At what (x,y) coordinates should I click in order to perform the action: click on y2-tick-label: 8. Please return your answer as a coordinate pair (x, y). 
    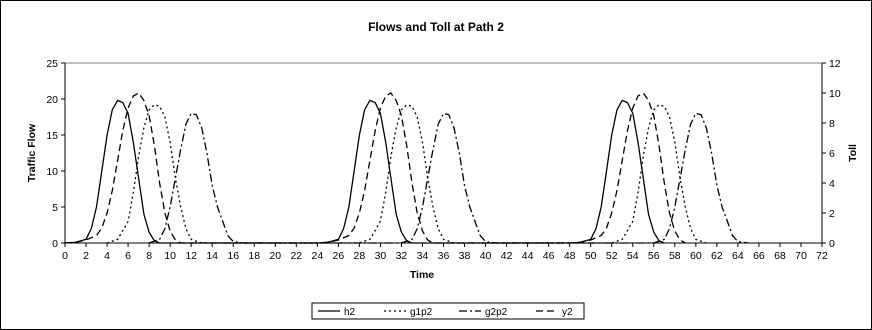
    Looking at the image, I should click on (832, 124).